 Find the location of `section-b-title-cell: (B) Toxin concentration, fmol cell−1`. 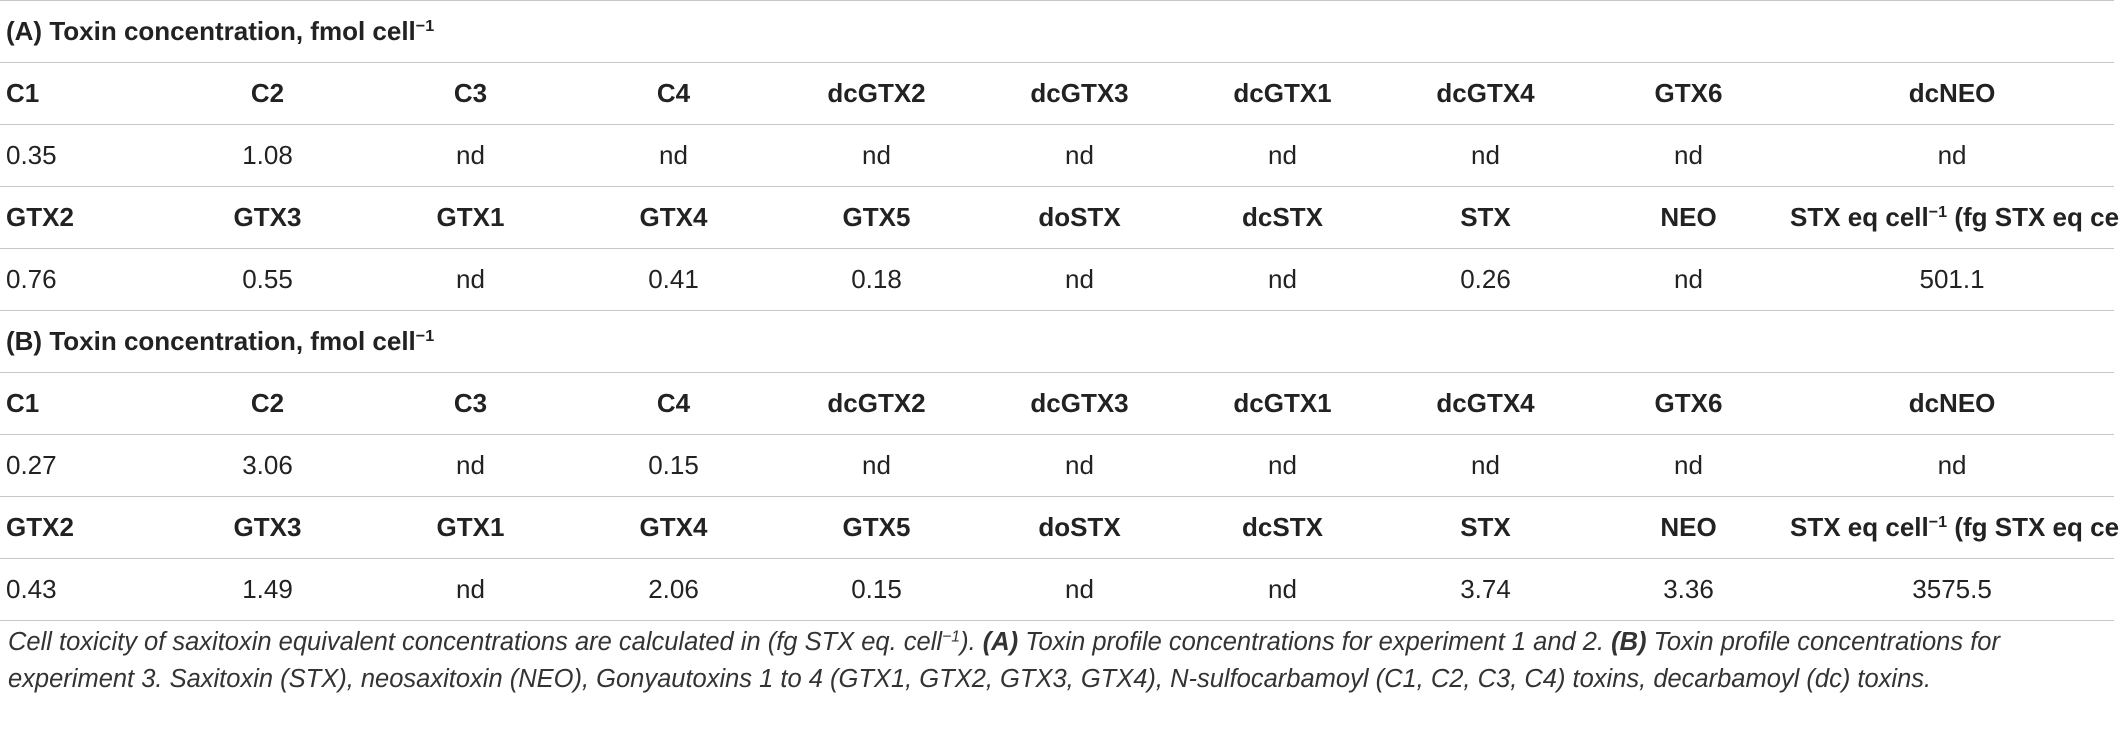

section-b-title-cell: (B) Toxin concentration, fmol cell−1 is located at coordinates (1057, 341).